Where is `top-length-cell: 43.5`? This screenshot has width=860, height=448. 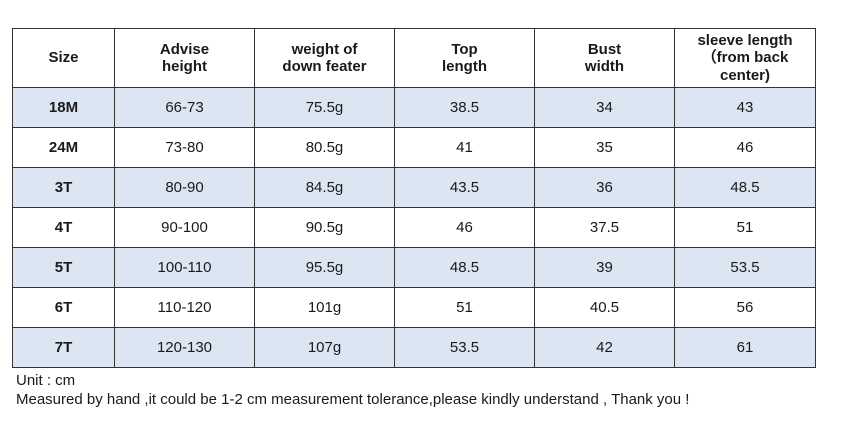 top-length-cell: 43.5 is located at coordinates (464, 187).